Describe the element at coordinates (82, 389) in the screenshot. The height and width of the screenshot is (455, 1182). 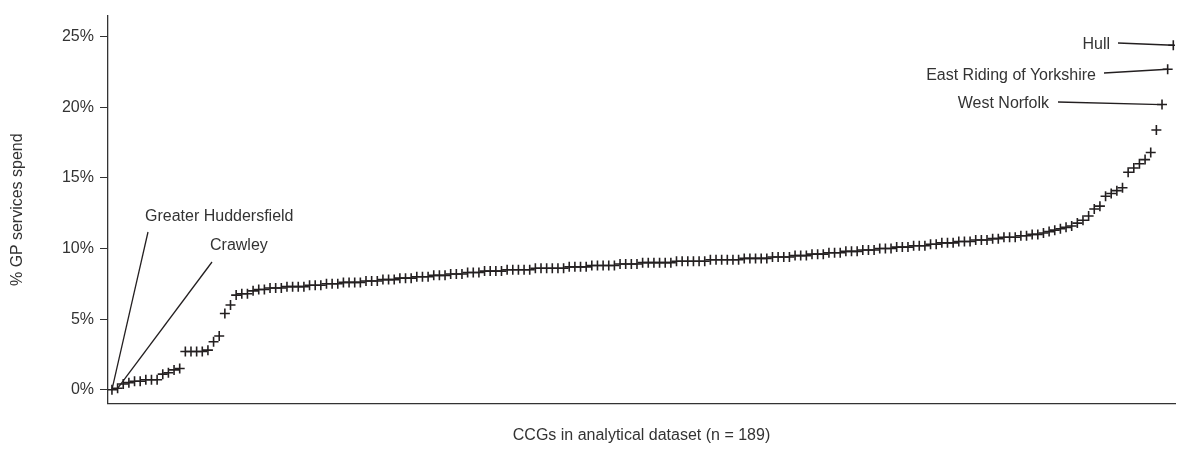
I see `y-tick-label: 0%` at that location.